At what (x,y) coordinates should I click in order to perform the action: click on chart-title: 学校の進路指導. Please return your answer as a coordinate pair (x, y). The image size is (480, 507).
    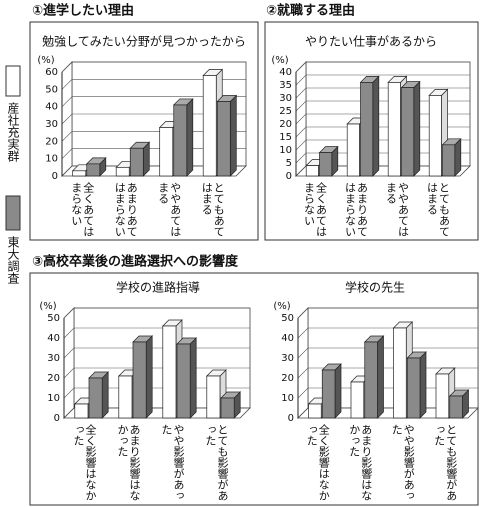
    Looking at the image, I should click on (158, 287).